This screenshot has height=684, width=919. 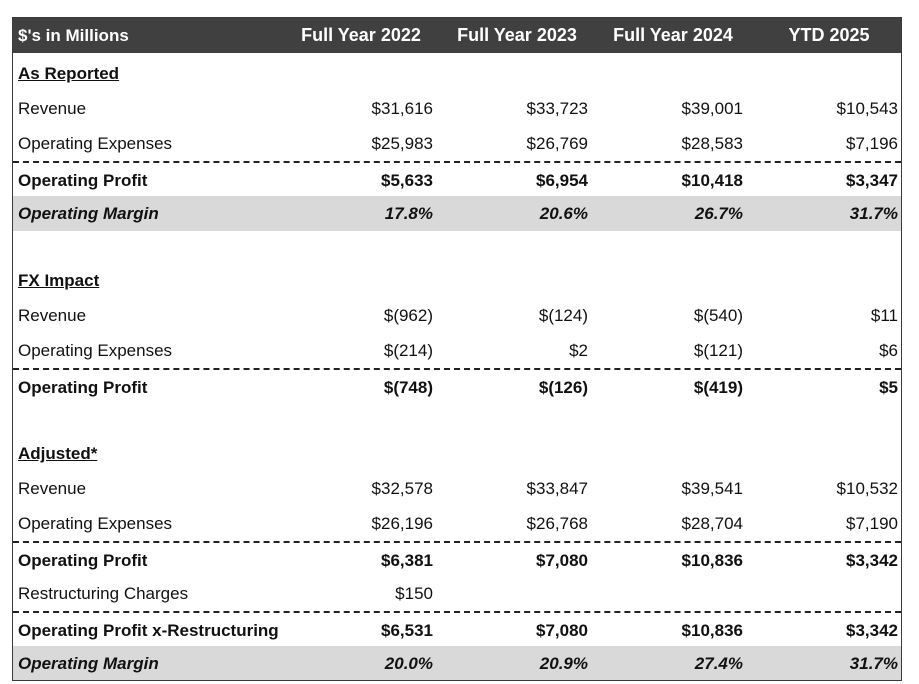 I want to click on table-row-operating-margin: Operating Margin 20.0% 20.9% 27.4% 31.7%, so click(x=457, y=663).